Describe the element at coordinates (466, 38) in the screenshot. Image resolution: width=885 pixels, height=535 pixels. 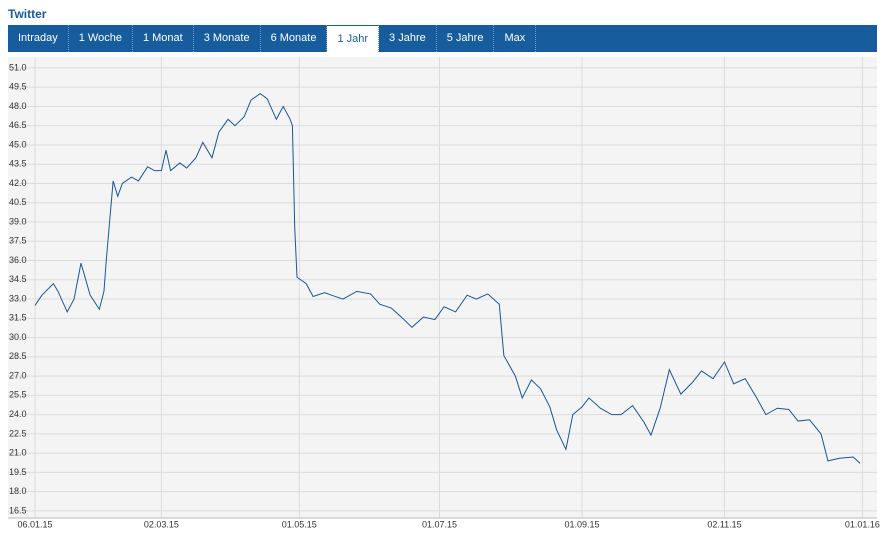
I see `range-tab: 5 Jahre` at that location.